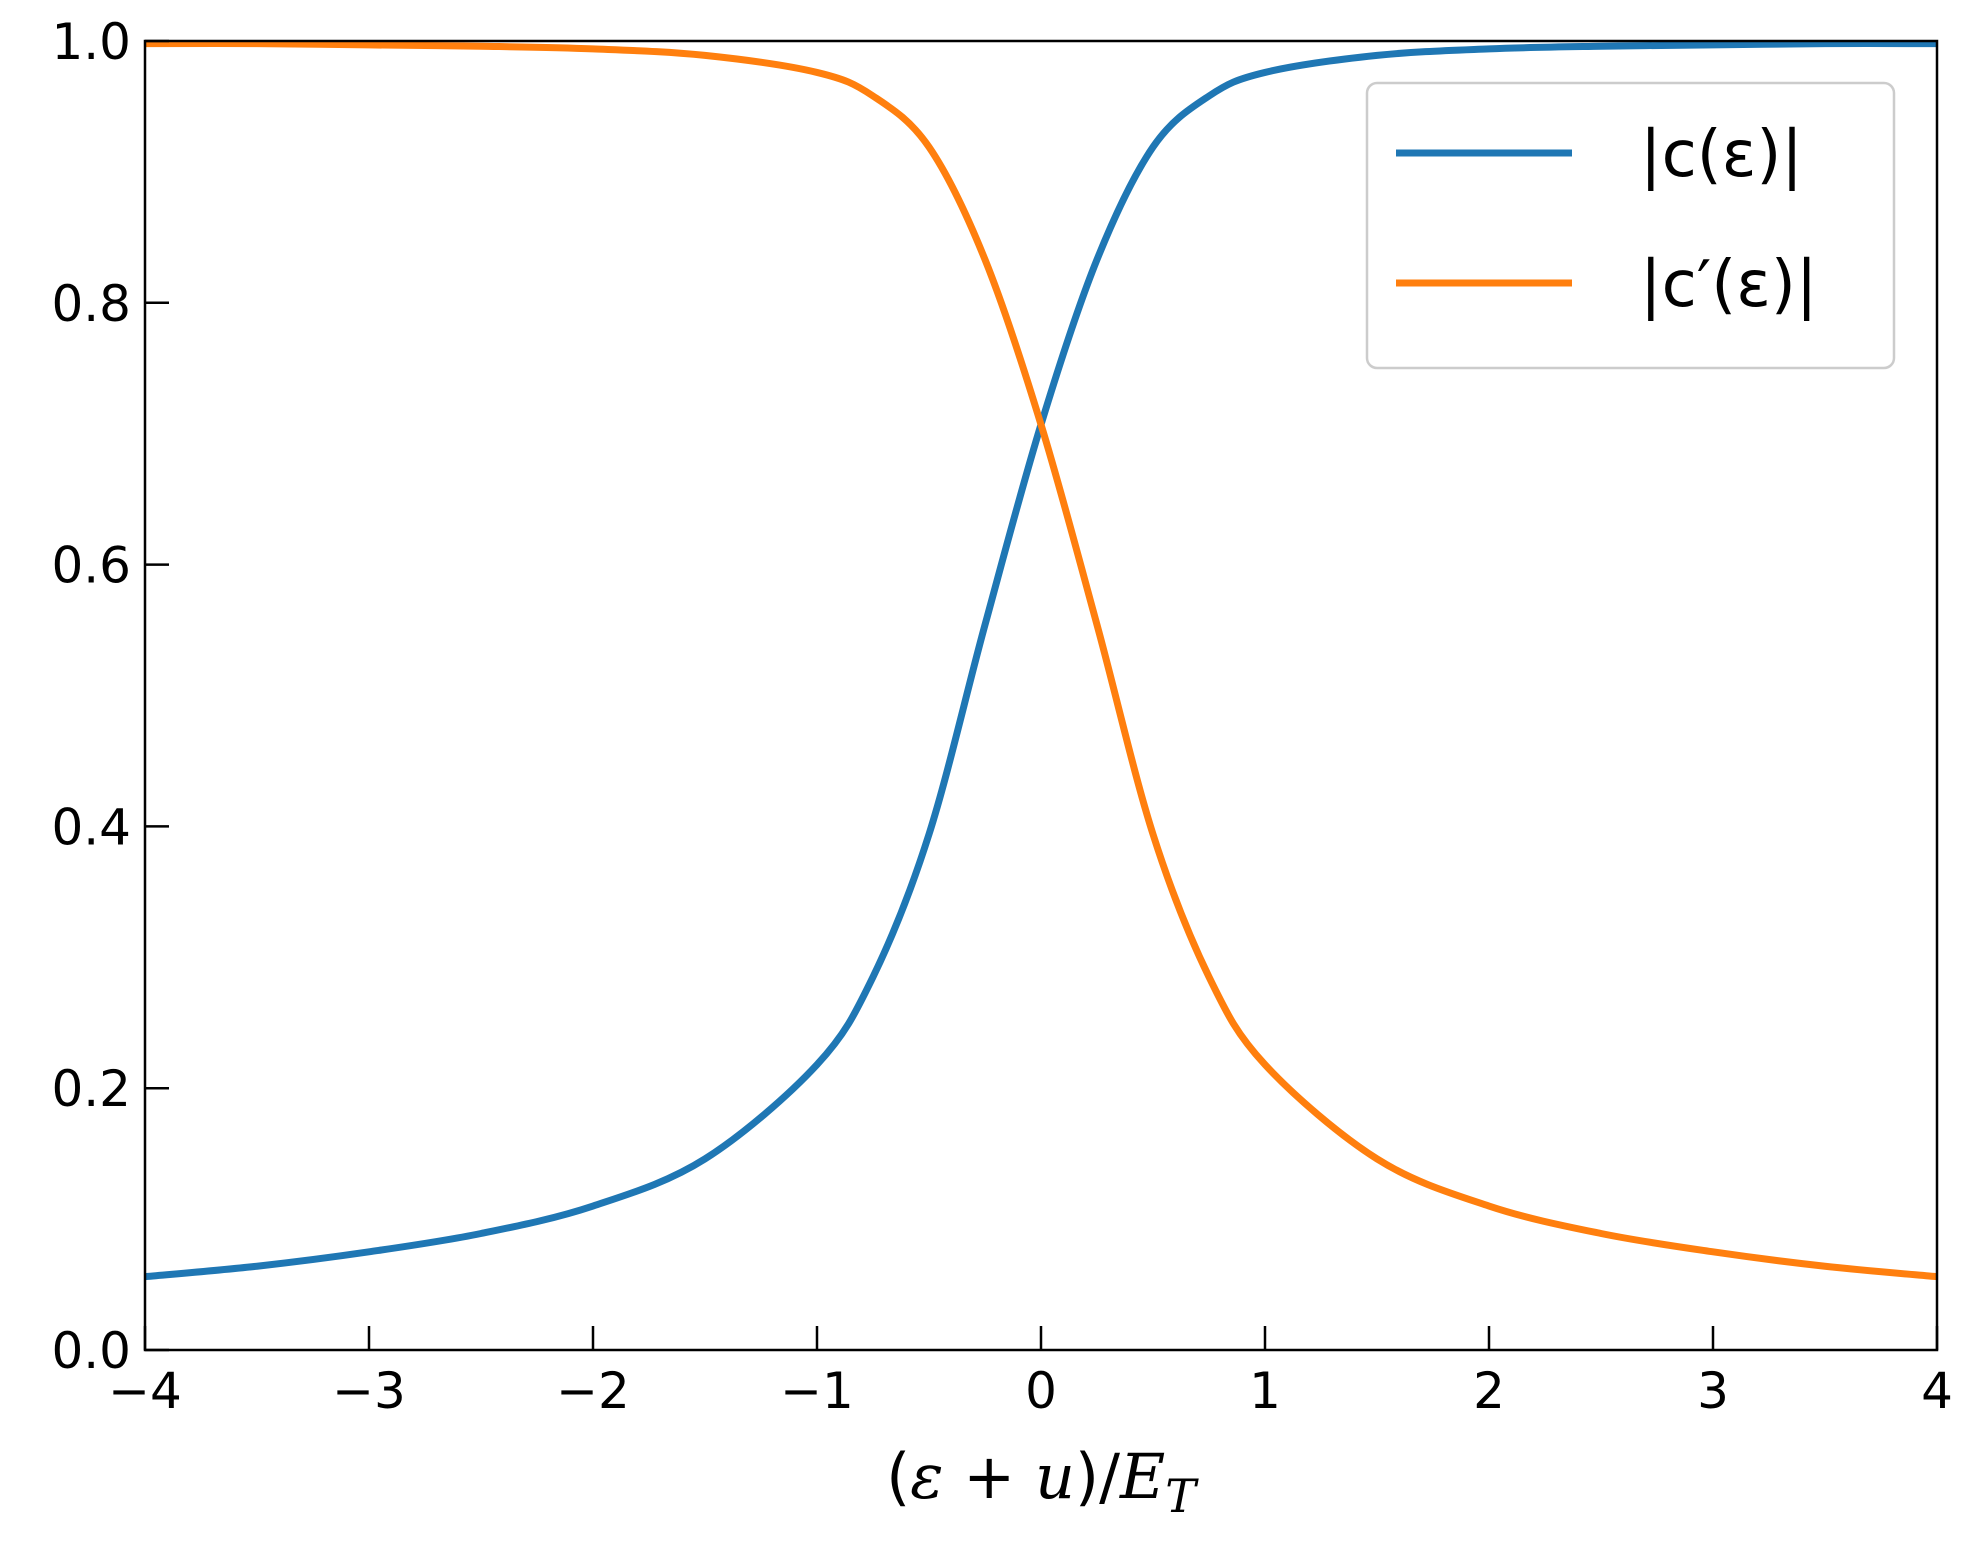 The width and height of the screenshot is (1979, 1548). Describe the element at coordinates (1713, 1391) in the screenshot. I see `x-tick-label: 3` at that location.